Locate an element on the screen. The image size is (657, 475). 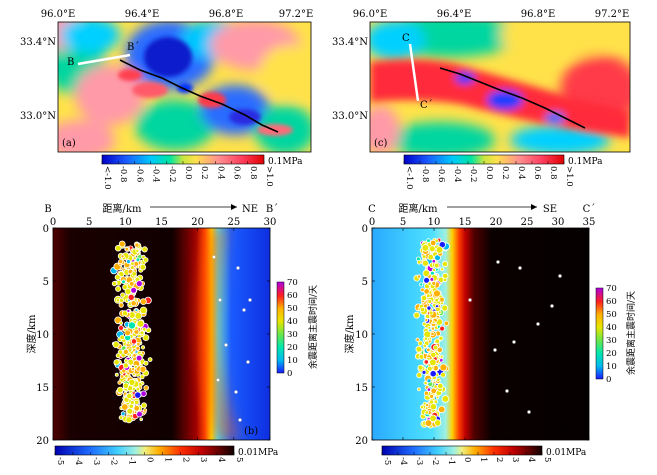
time-colorbar-left: 0 10 20 30 40 50 60 70 余震距离主震时间/天 is located at coordinates (297, 328).